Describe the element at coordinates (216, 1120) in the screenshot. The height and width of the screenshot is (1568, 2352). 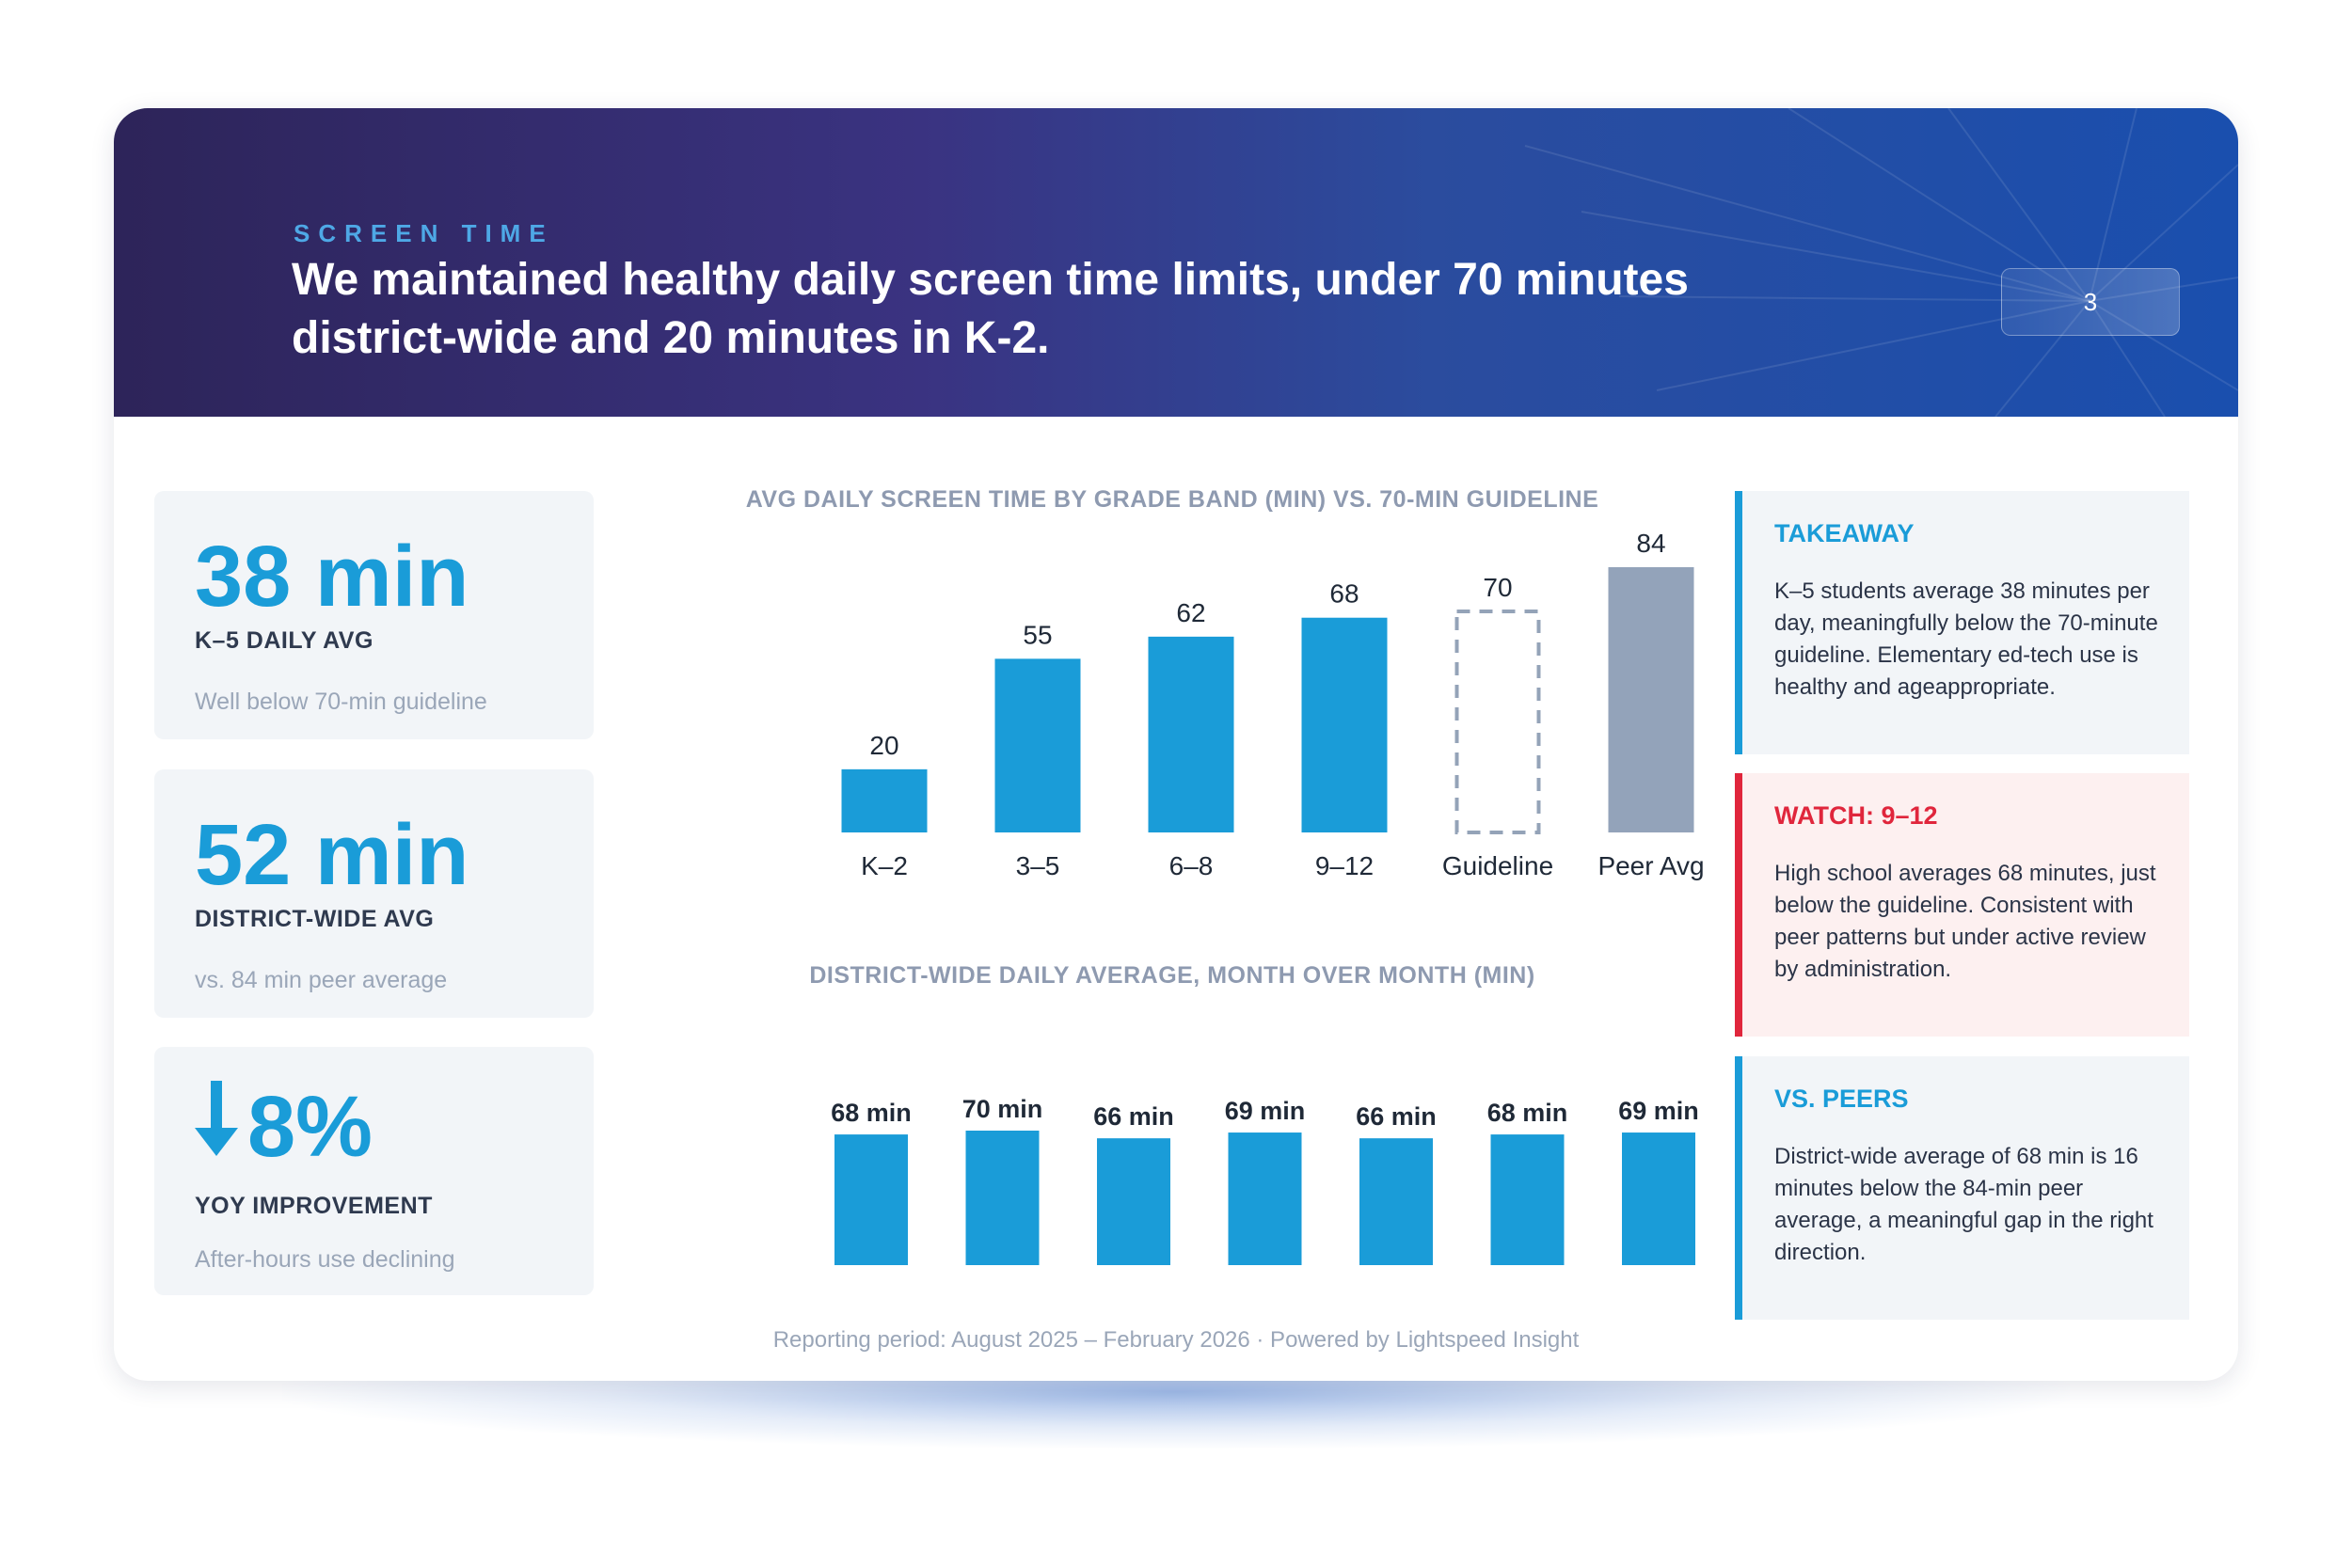
I see `arrow-down-icon` at that location.